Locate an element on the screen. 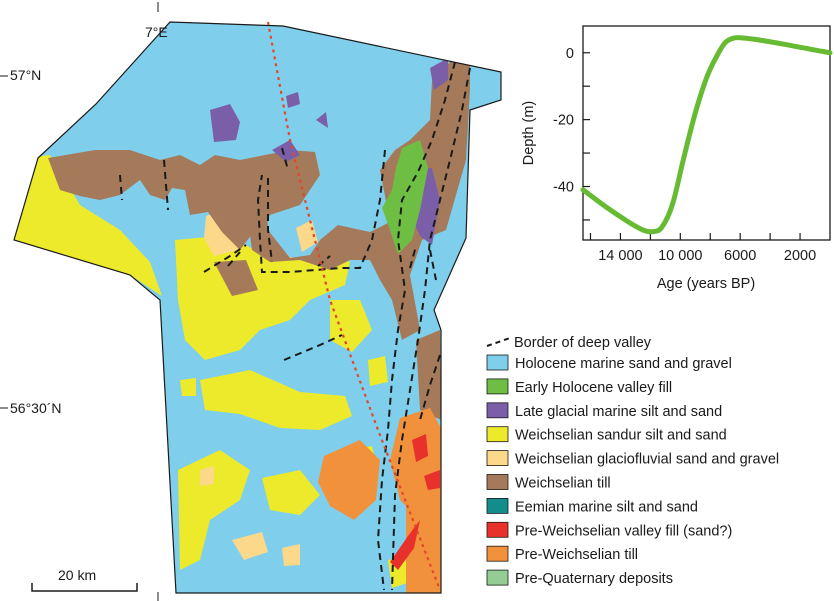 This screenshot has width=834, height=601. legend-item: Pre-Weichselian valley fill (sand?) is located at coordinates (609, 530).